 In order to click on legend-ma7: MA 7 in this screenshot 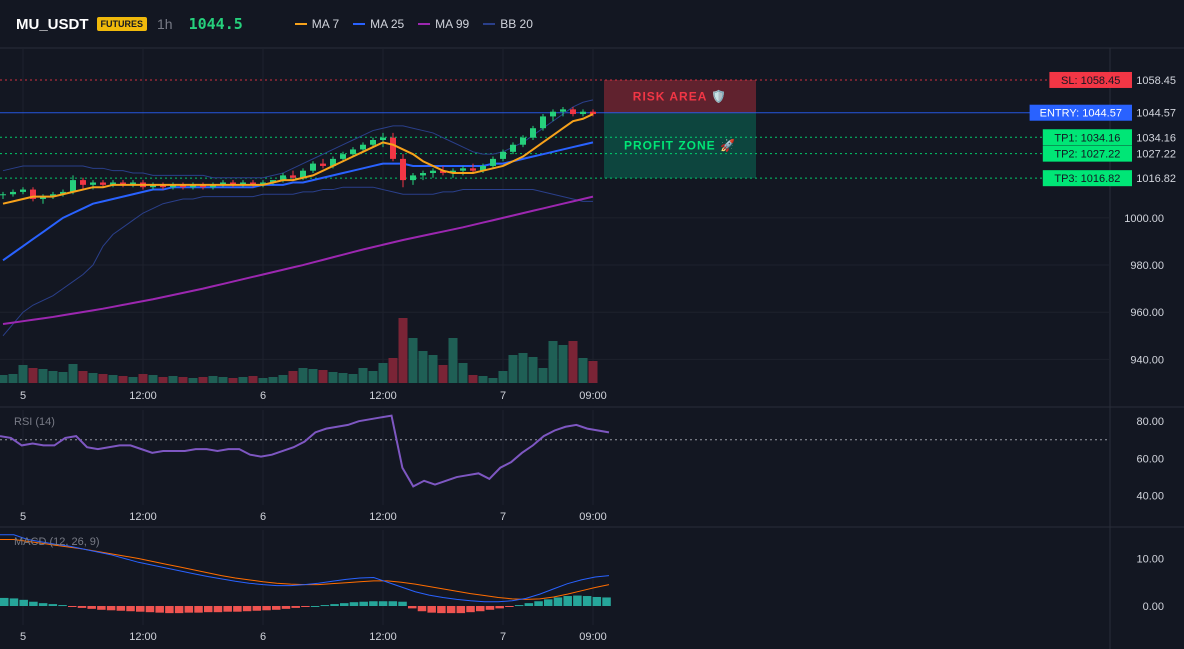, I will do `click(317, 24)`.